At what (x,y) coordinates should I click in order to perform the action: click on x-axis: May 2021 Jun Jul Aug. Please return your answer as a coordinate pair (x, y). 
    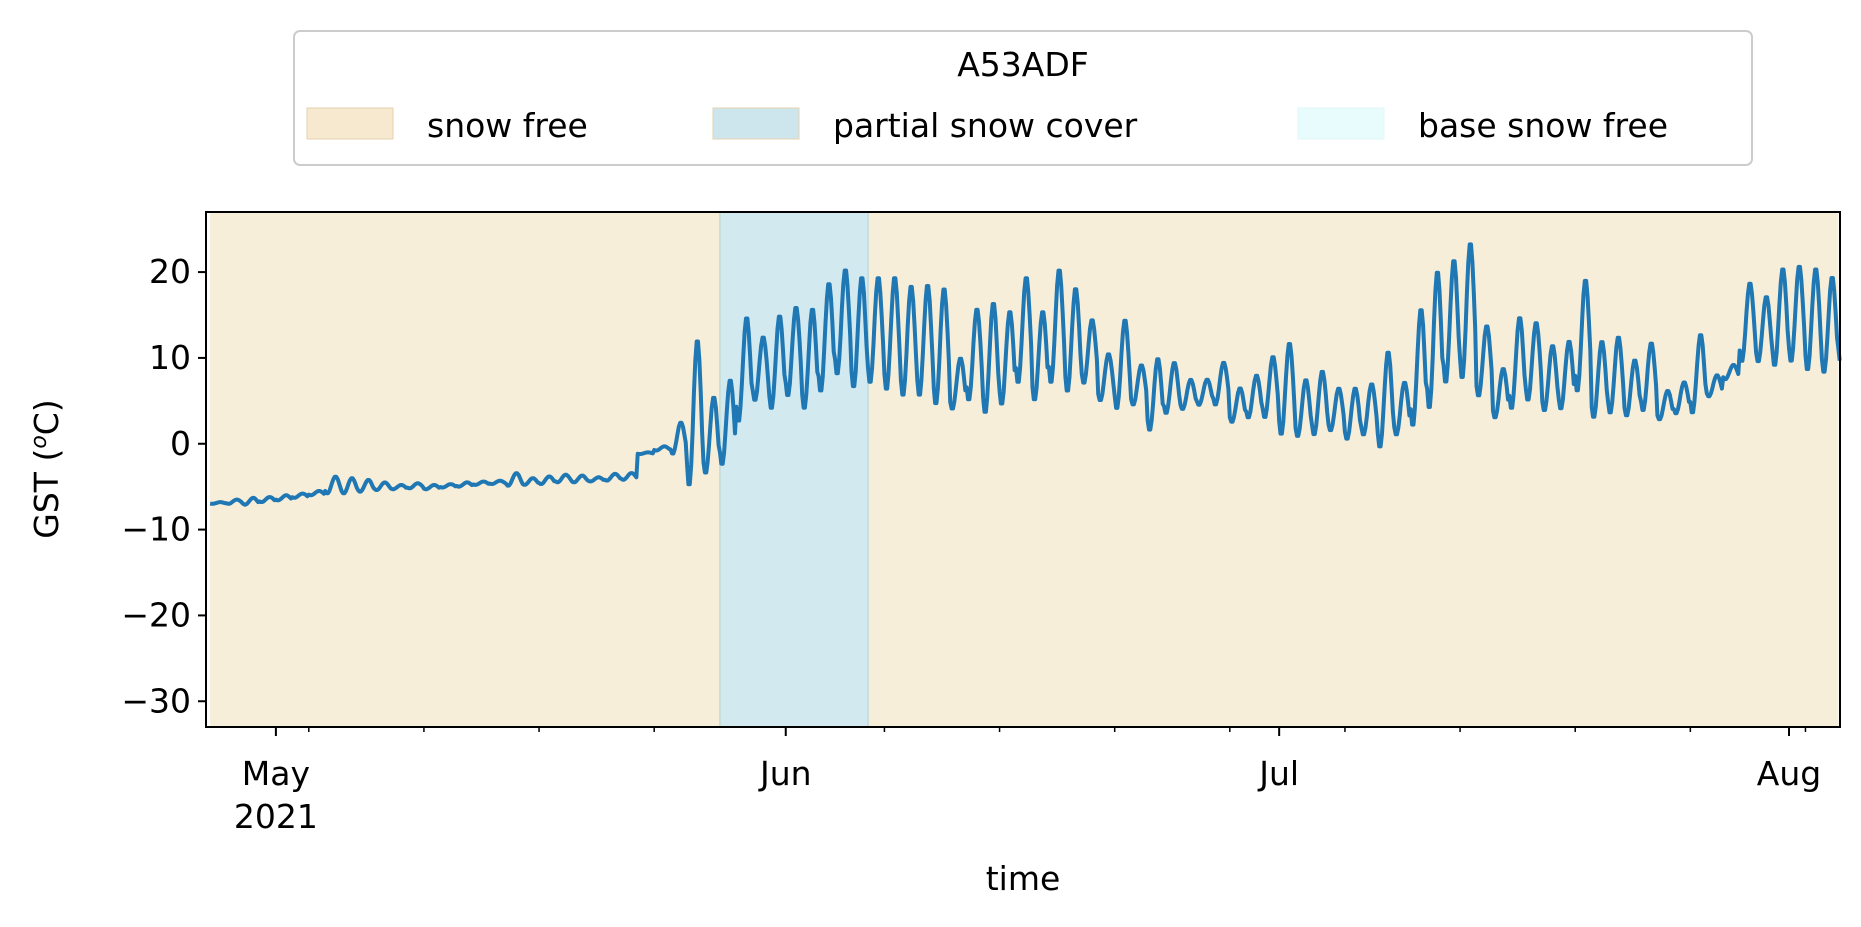
    Looking at the image, I should click on (1027, 781).